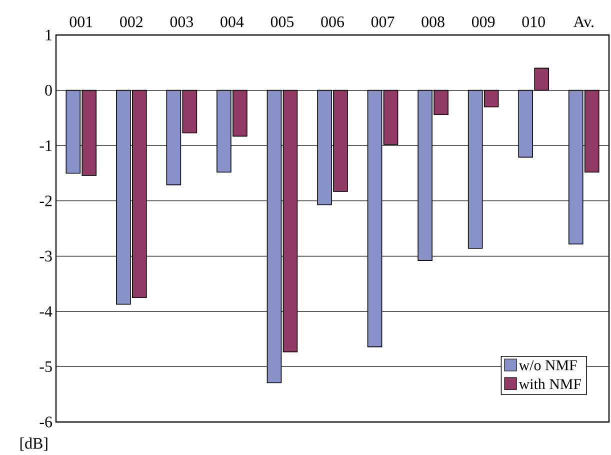 Image resolution: width=611 pixels, height=455 pixels. Describe the element at coordinates (282, 22) in the screenshot. I see `x-tick-label: 005` at that location.